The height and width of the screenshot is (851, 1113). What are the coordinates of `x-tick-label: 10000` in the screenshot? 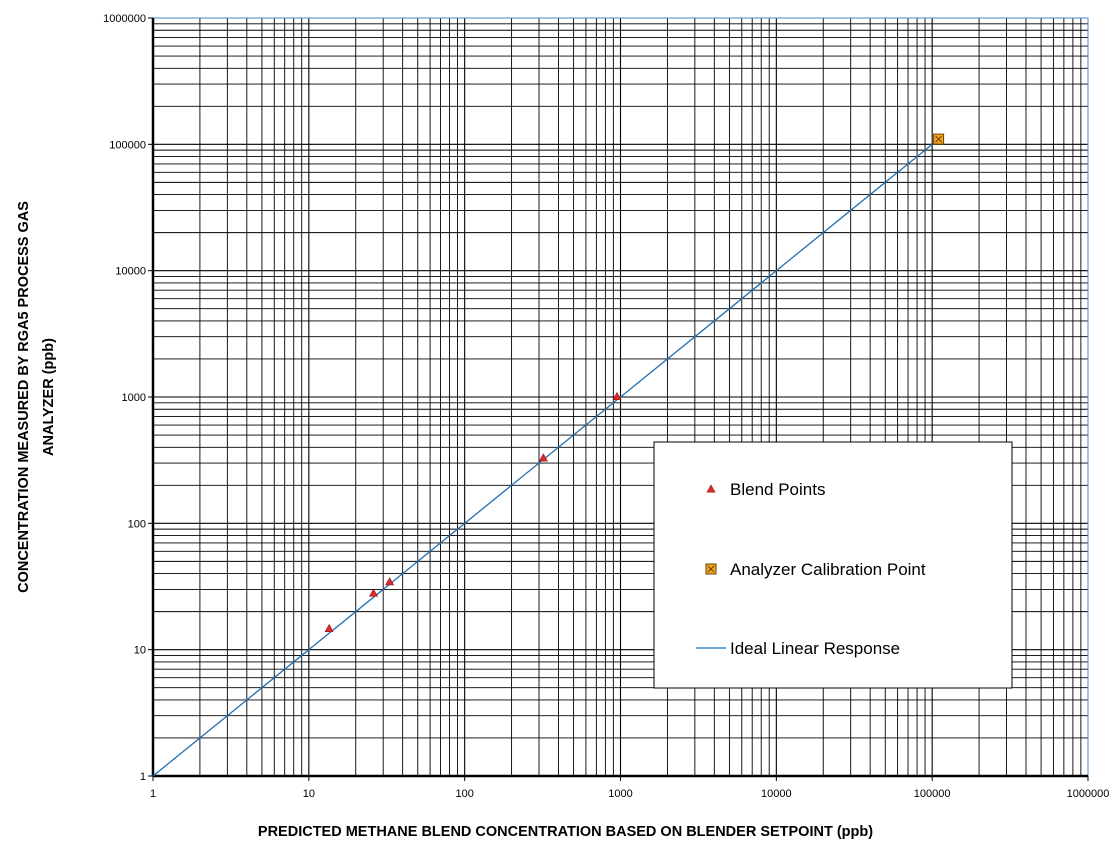 It's located at (776, 794).